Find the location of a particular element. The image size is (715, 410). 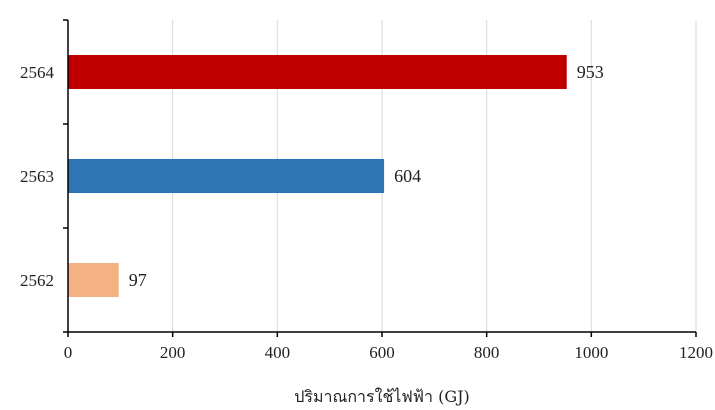

data-label-2564: 953 is located at coordinates (590, 72).